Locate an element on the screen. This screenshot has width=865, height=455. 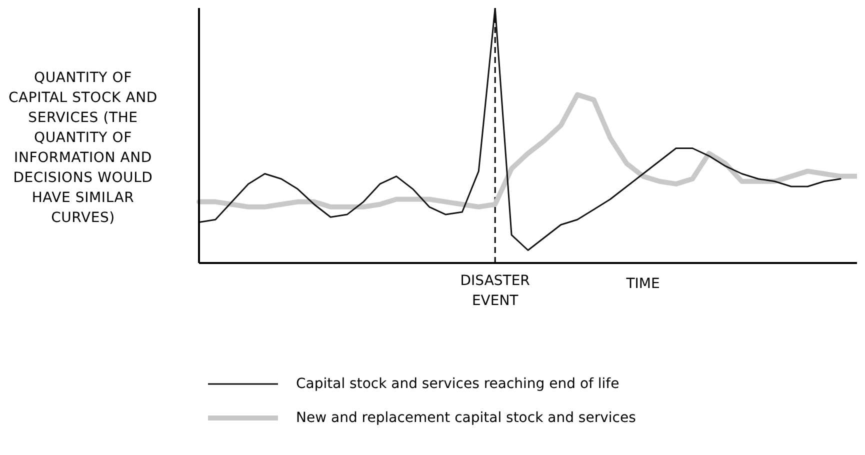
legend-label: New and replacement capital stock and services is located at coordinates (466, 418).